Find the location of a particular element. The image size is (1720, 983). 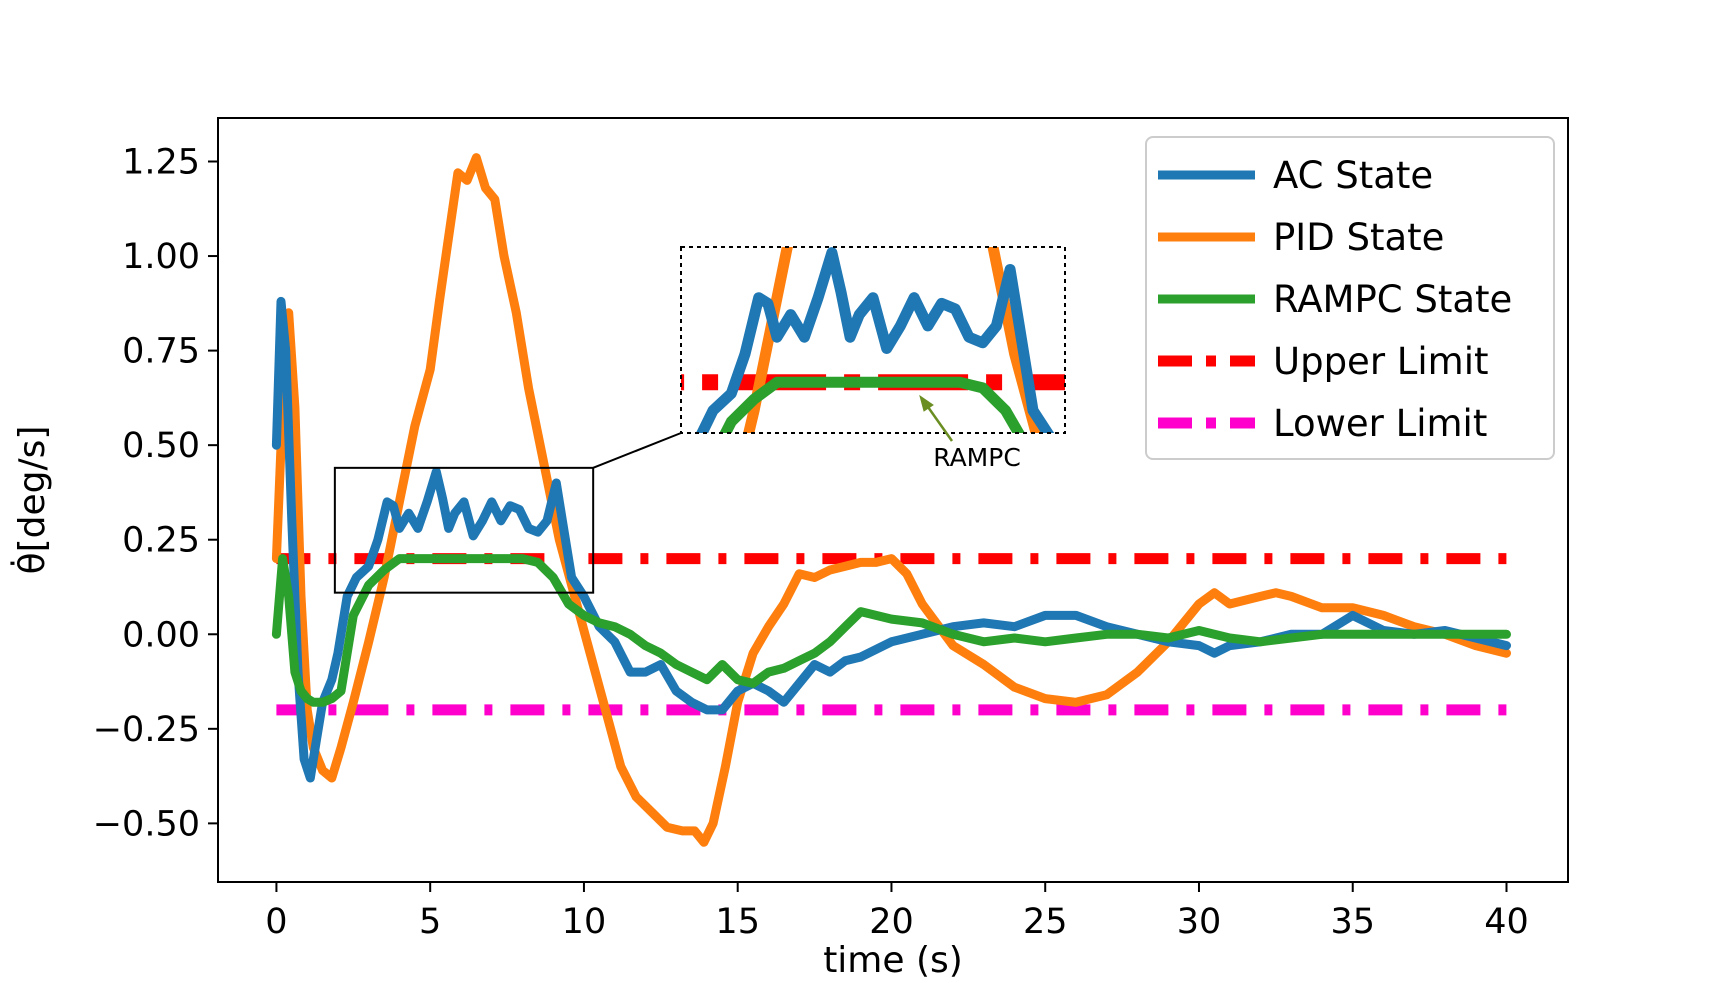

inset-series-line-ac-state is located at coordinates (875, 340).